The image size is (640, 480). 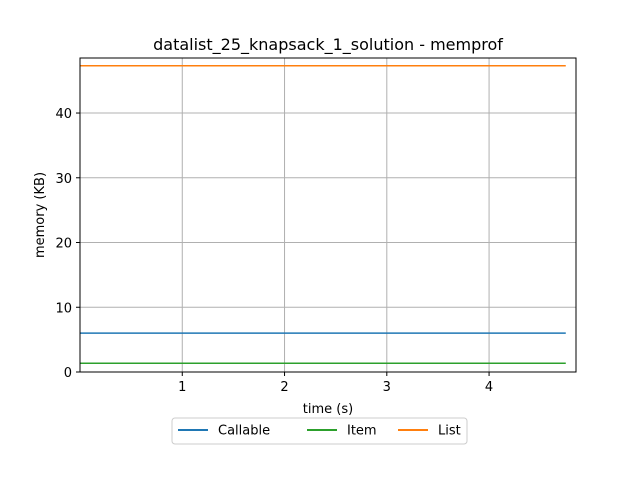 I want to click on x-axis-label: time (s), so click(x=328, y=409).